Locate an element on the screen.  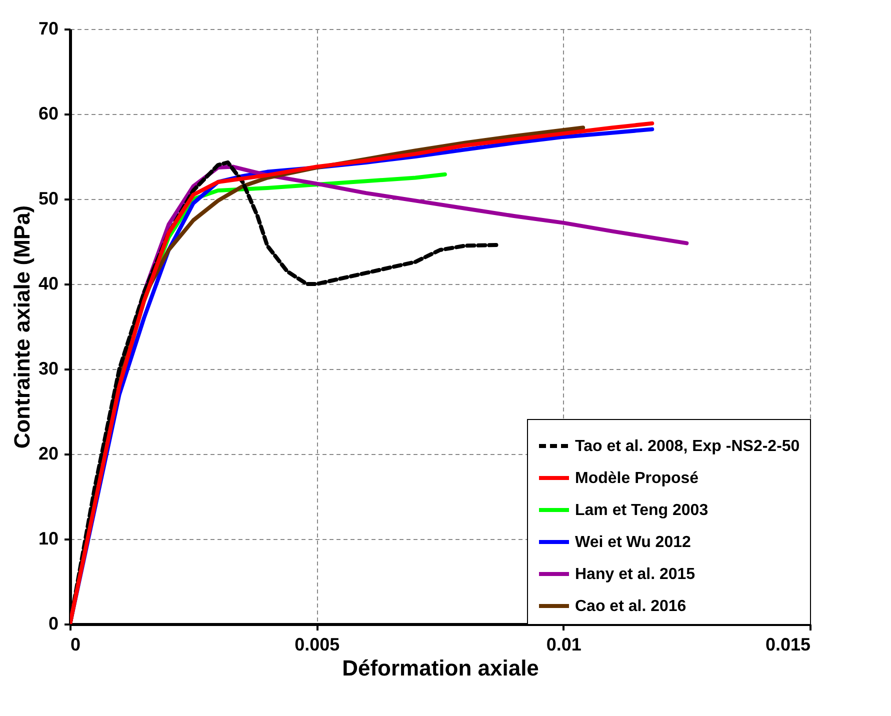
legend-label: Wei et Wu 2012 is located at coordinates (633, 542).